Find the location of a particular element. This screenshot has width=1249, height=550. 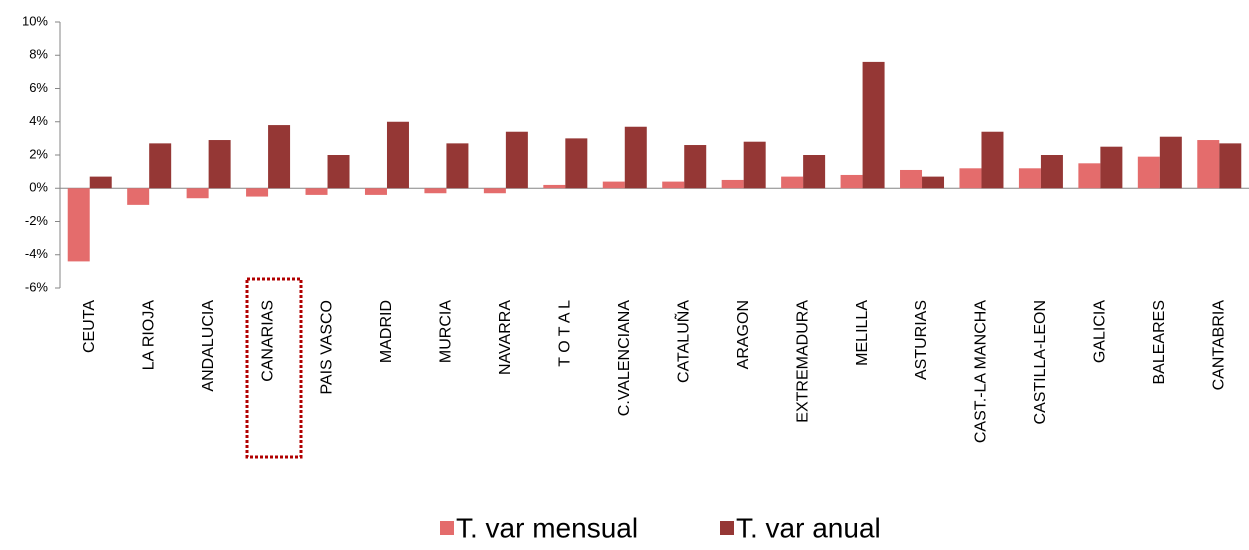

x-tick-label: CAST.-LA MANCHA is located at coordinates (981, 371).